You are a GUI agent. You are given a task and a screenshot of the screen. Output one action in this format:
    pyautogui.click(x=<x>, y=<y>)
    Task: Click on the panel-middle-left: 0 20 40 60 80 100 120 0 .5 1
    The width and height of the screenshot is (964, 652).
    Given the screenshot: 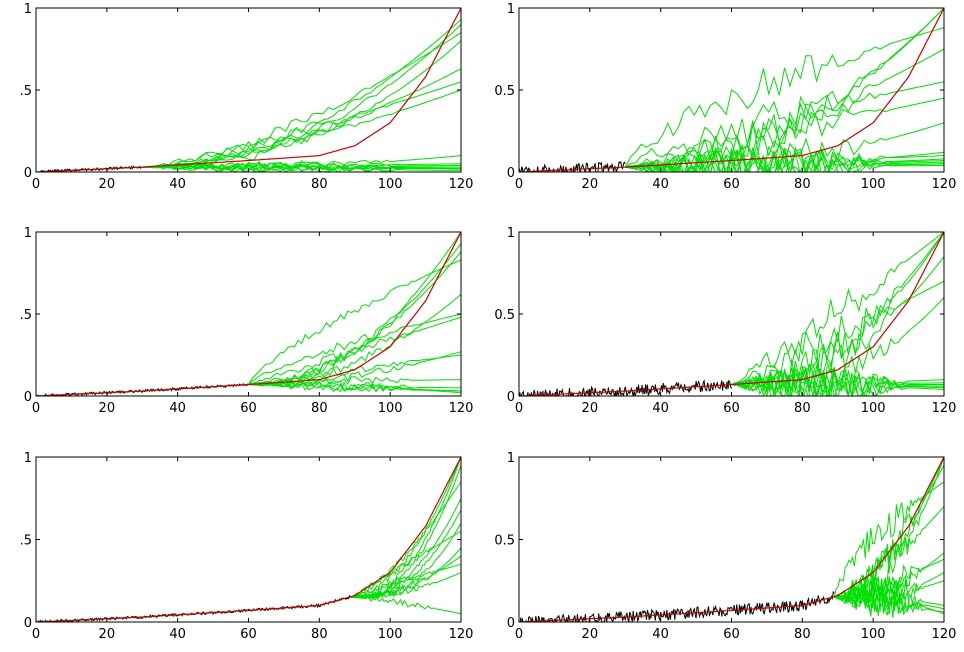 What is the action you would take?
    pyautogui.click(x=247, y=321)
    